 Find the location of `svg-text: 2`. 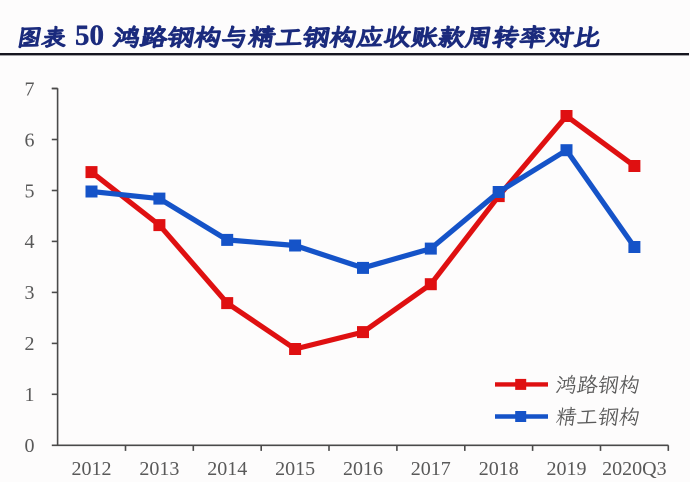

svg-text: 2 is located at coordinates (30, 344).